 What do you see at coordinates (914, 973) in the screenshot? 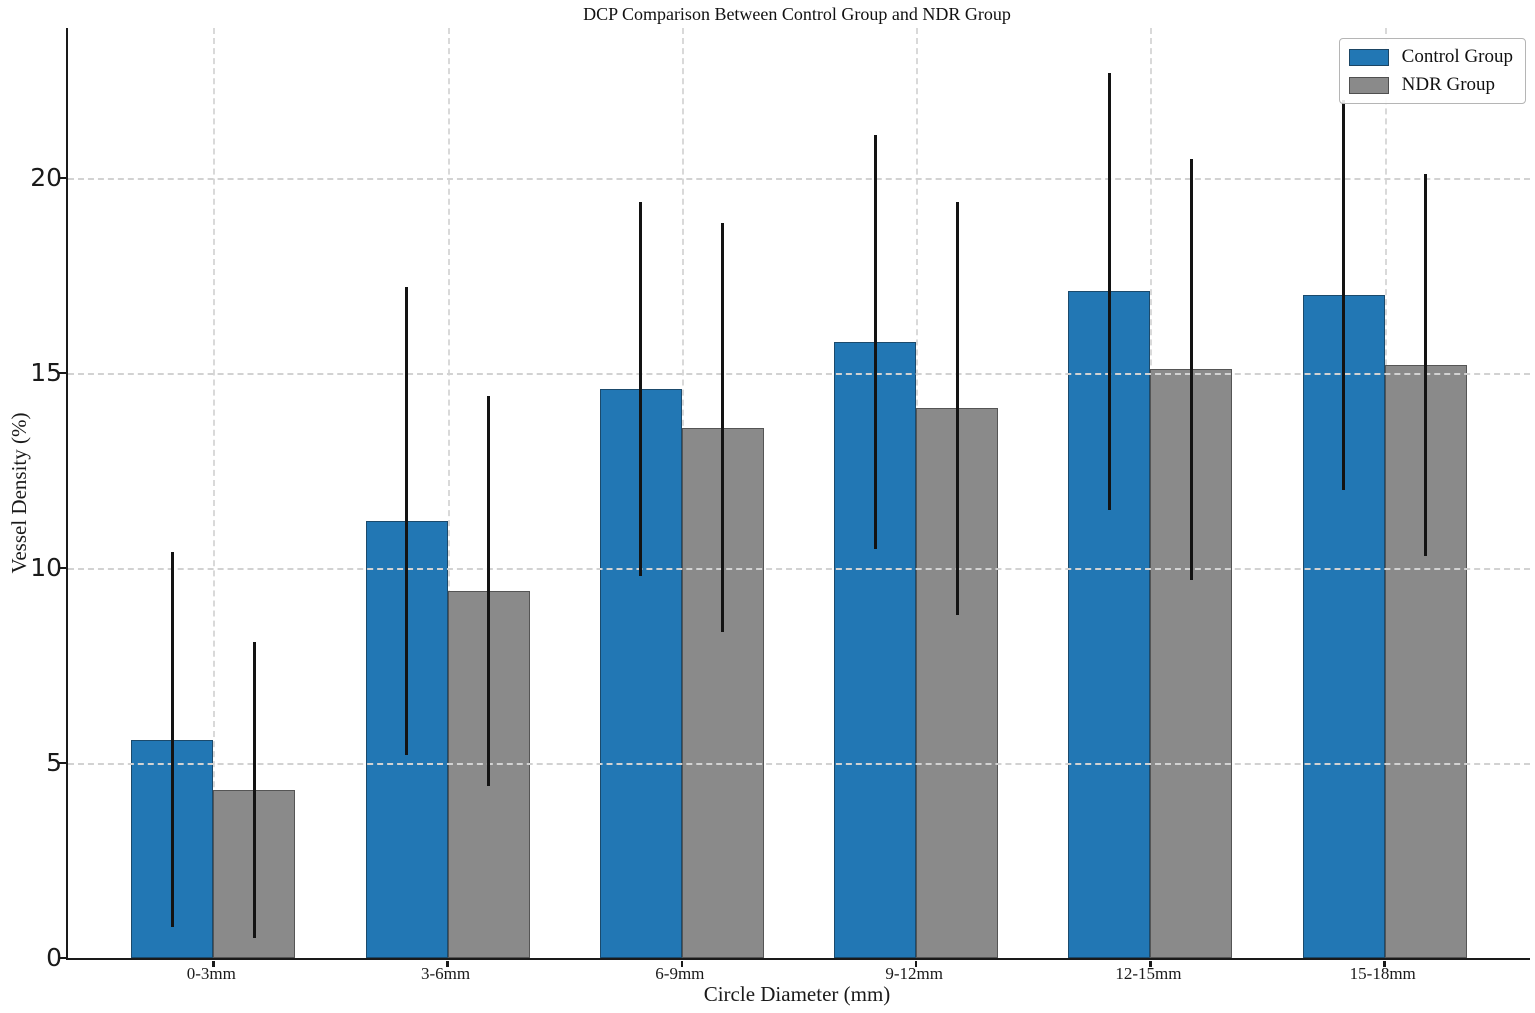
I see `x-tick-label-9-12mm: 9-12mm` at bounding box center [914, 973].